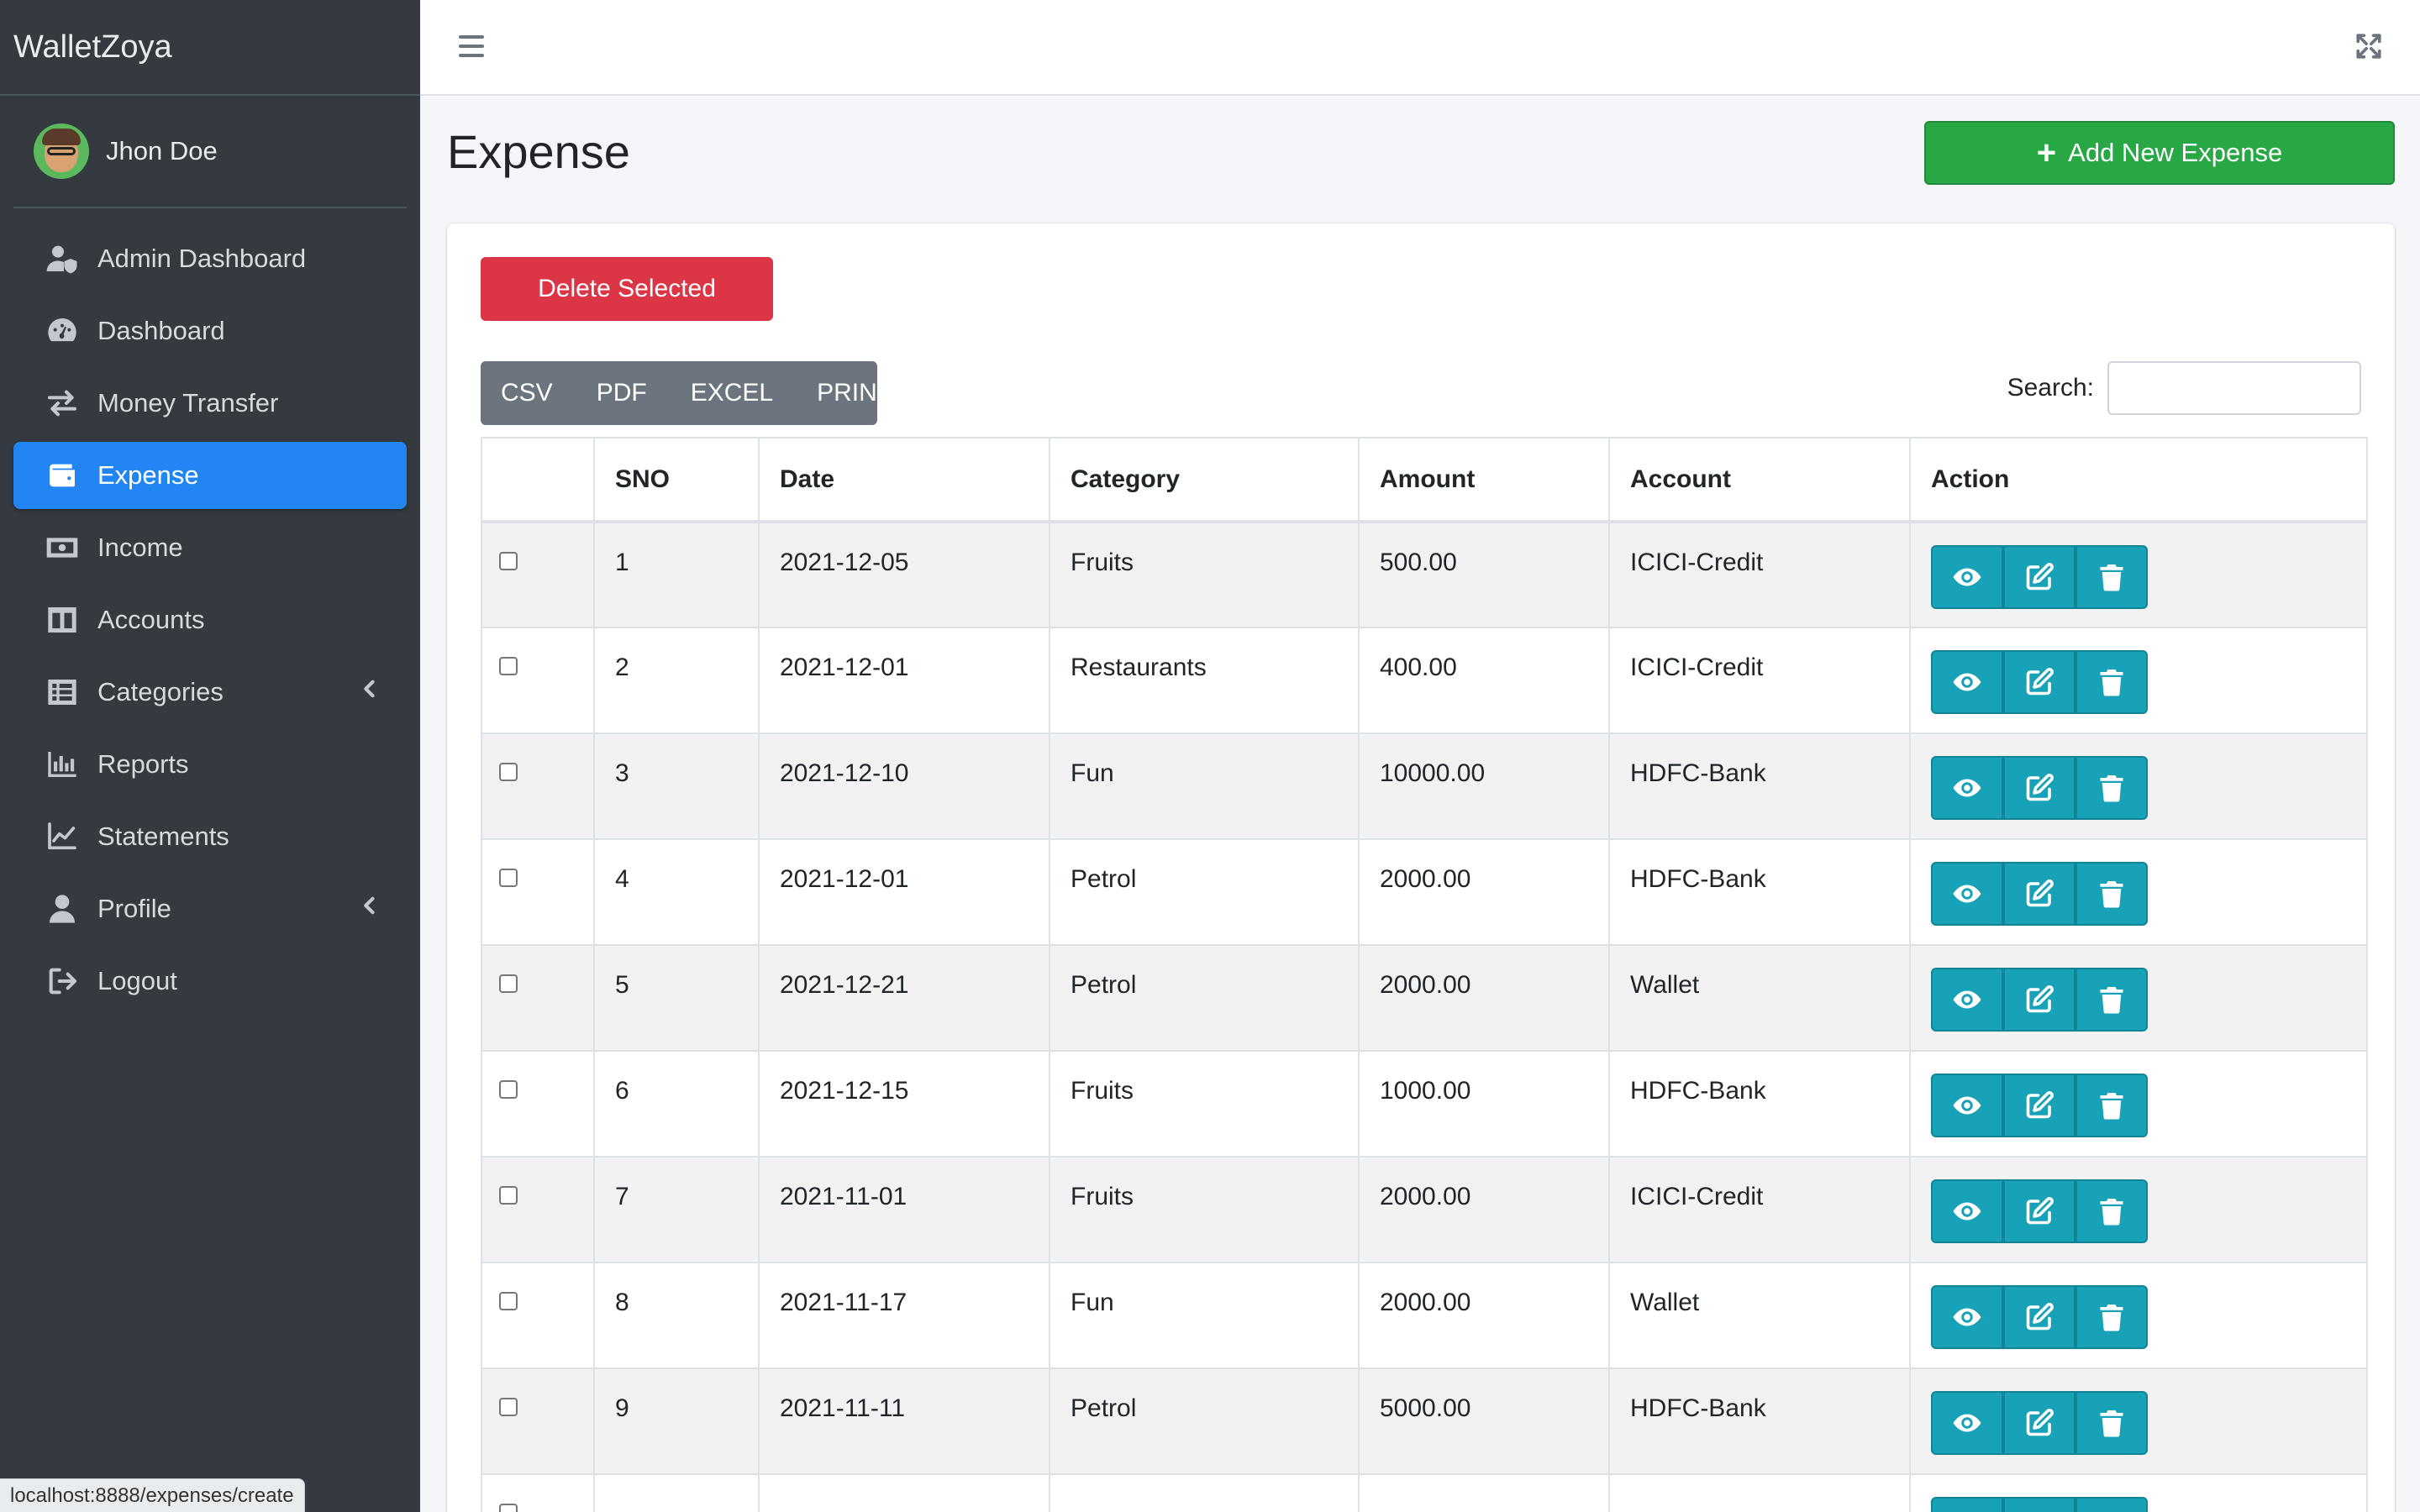 This screenshot has height=1512, width=2420. Describe the element at coordinates (538, 1104) in the screenshot. I see `select-cell` at that location.